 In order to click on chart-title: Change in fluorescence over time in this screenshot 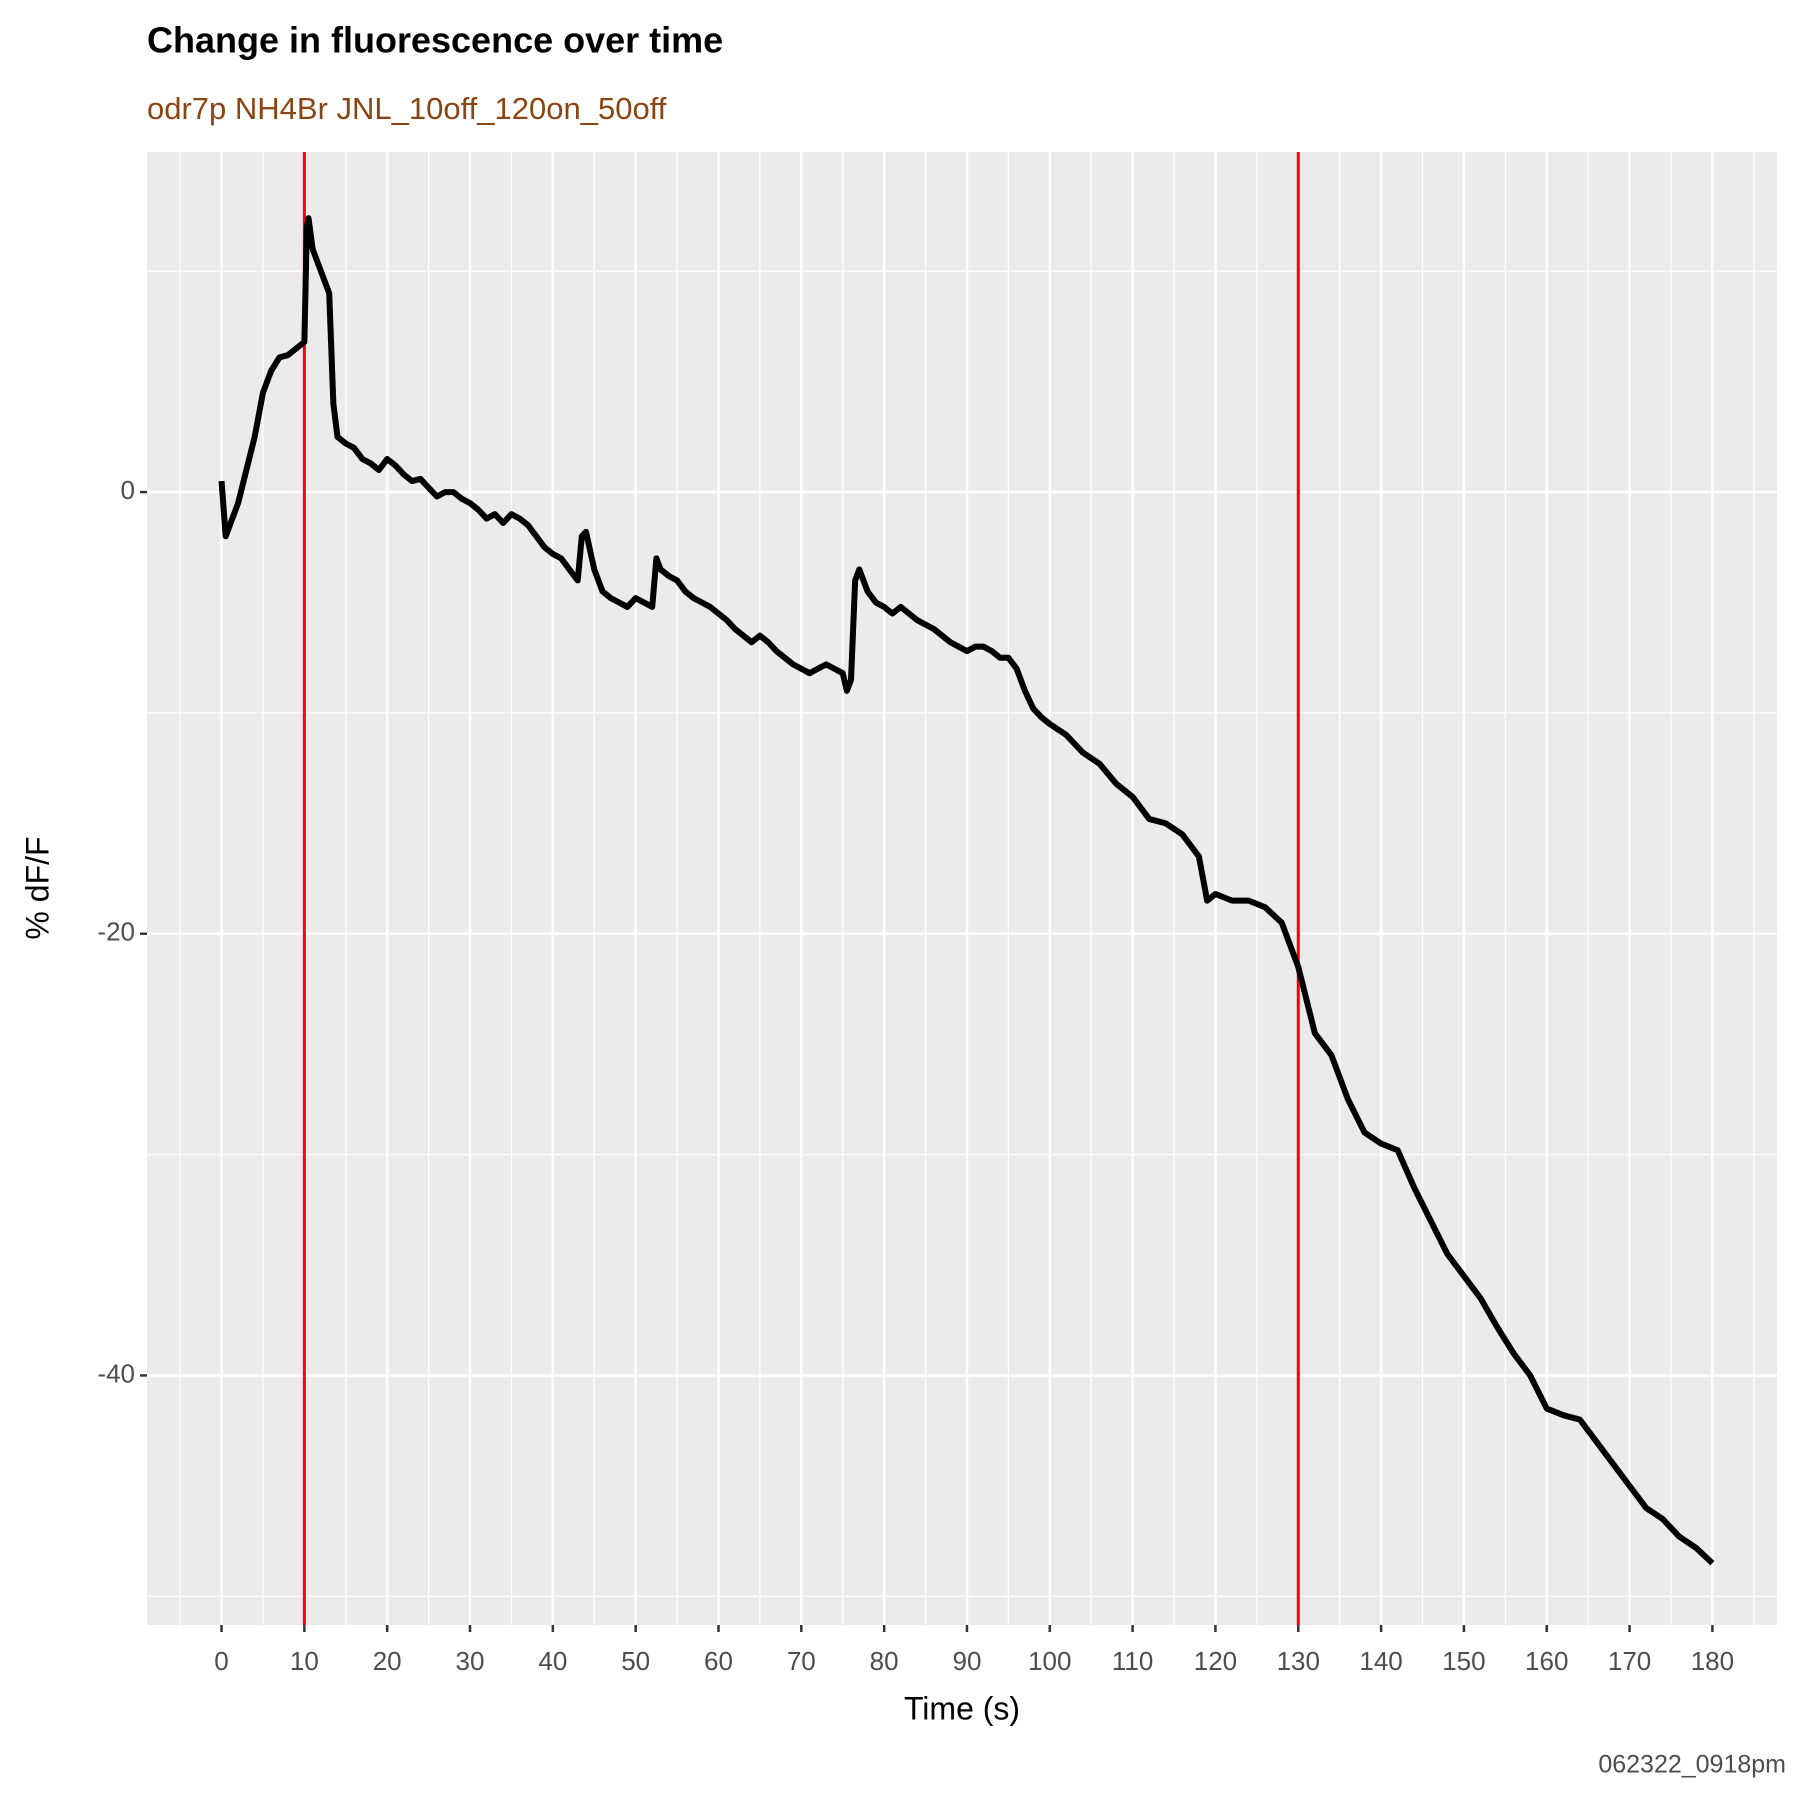, I will do `click(435, 40)`.